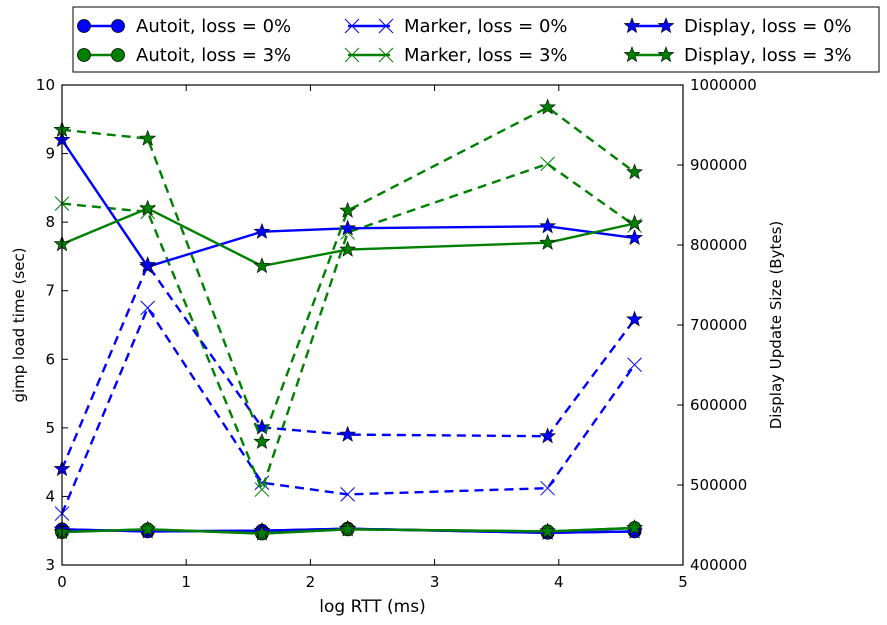 The image size is (887, 625). What do you see at coordinates (50, 154) in the screenshot?
I see `y-left-tick-label: 9` at bounding box center [50, 154].